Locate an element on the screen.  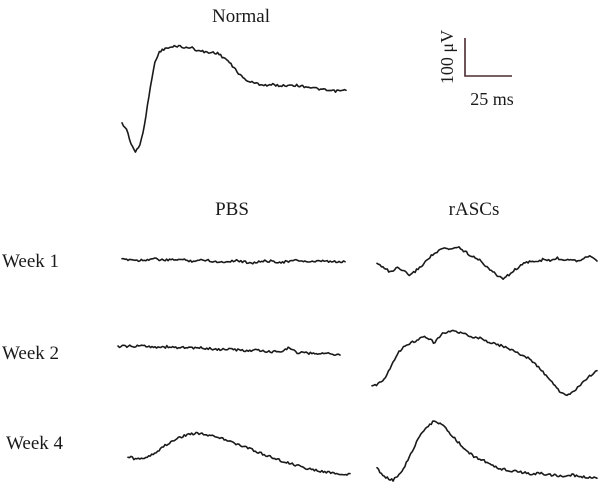
panel-title-normal: Normal is located at coordinates (241, 16).